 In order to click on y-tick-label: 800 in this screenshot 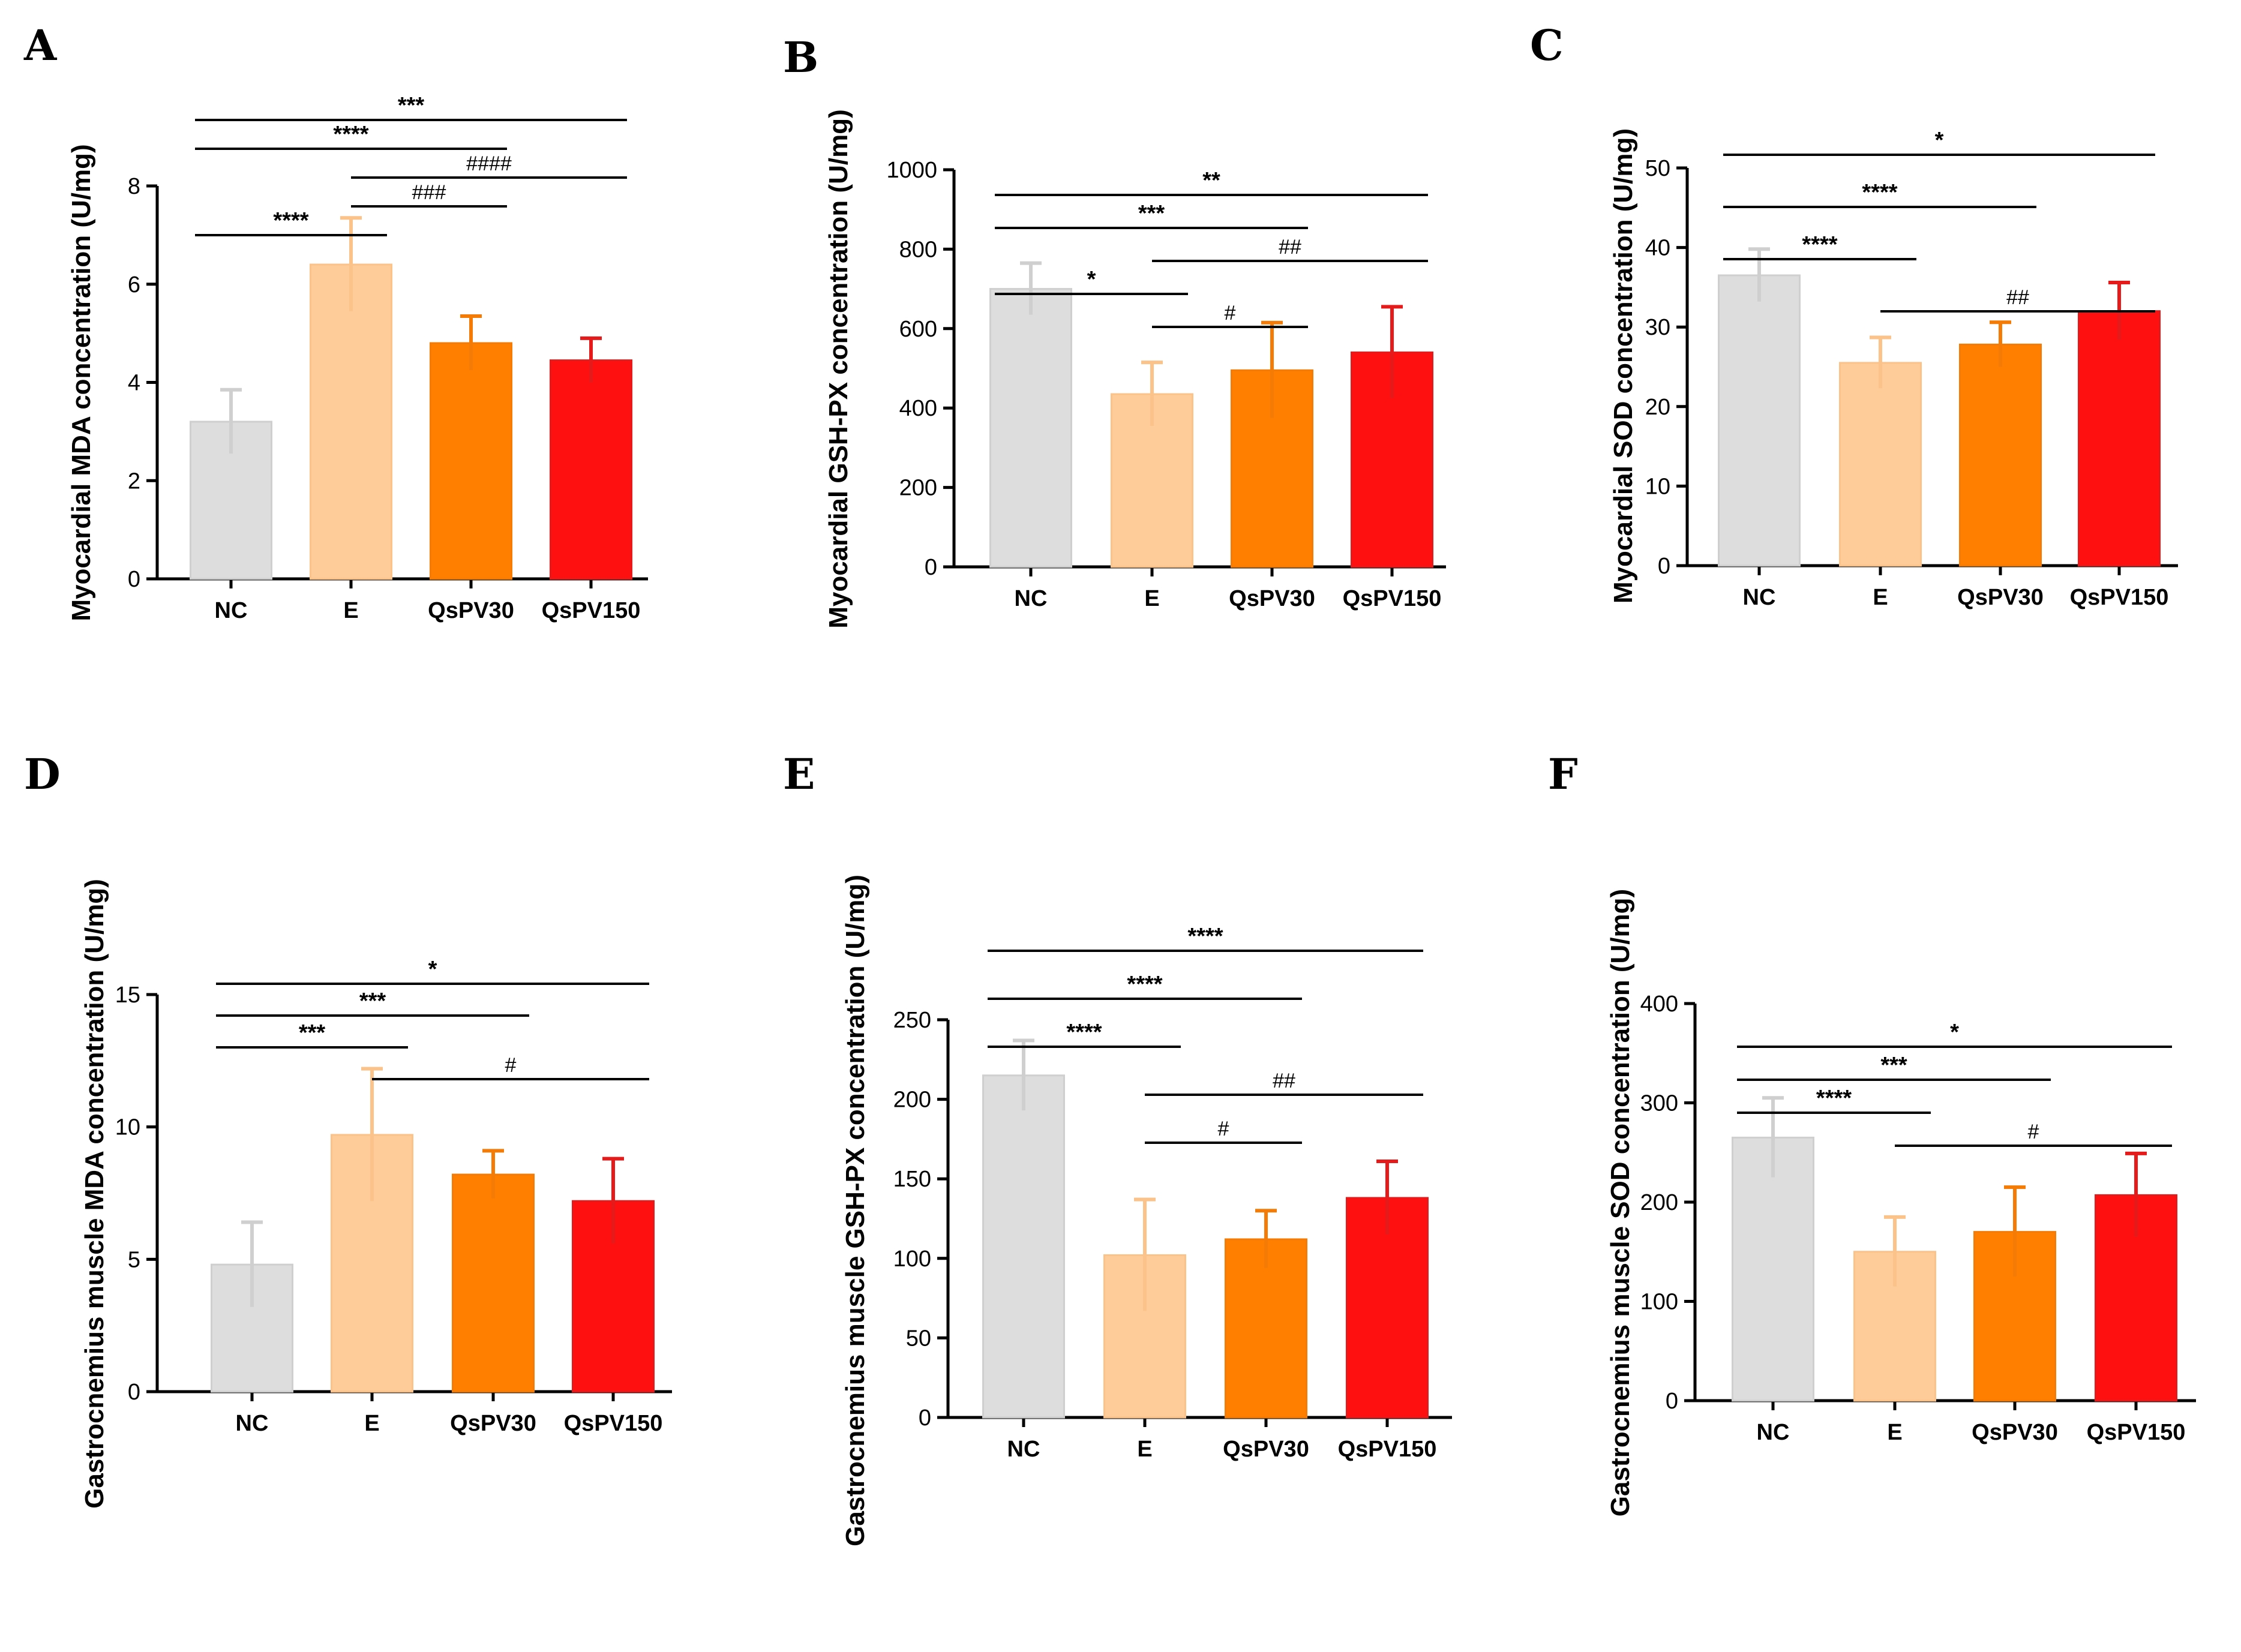, I will do `click(918, 249)`.